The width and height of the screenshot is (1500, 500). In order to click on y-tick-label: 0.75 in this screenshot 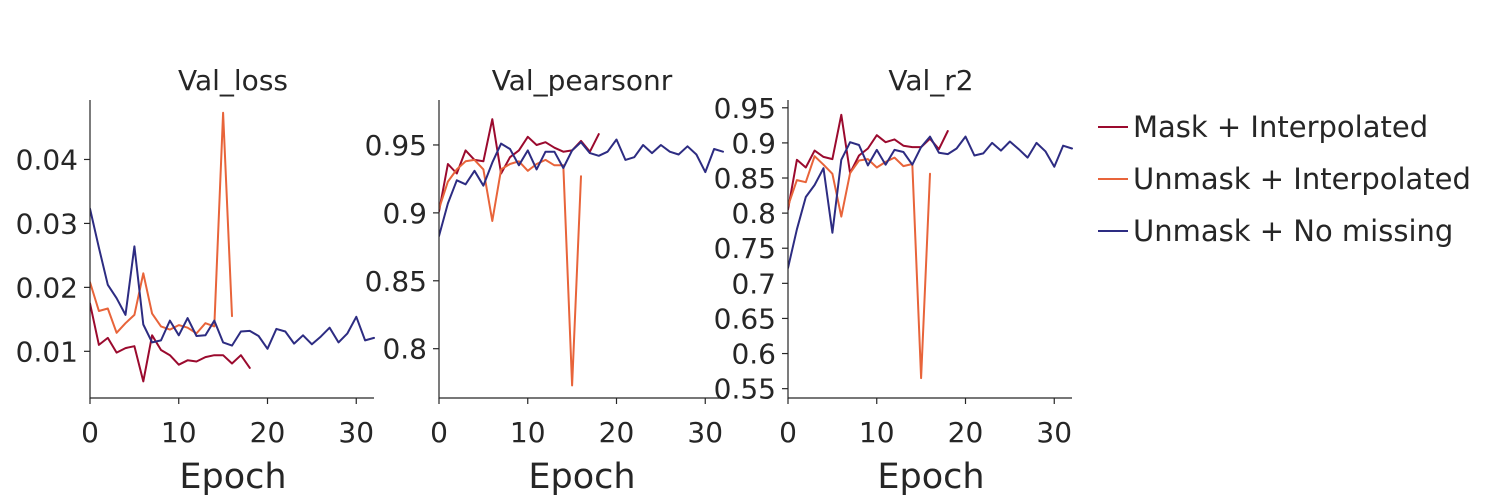, I will do `click(745, 248)`.